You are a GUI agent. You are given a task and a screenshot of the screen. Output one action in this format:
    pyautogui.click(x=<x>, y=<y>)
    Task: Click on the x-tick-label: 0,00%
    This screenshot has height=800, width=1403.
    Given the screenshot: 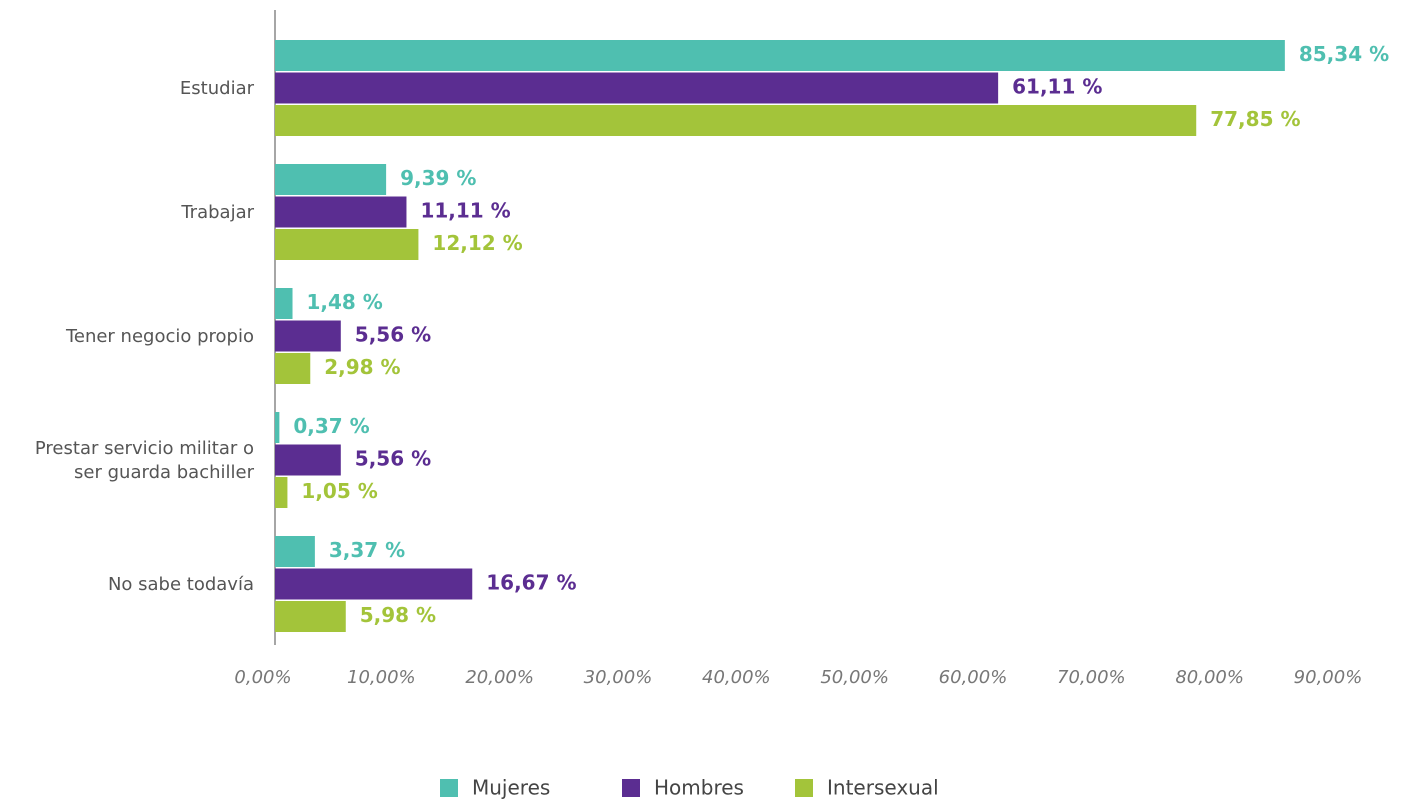 What is the action you would take?
    pyautogui.click(x=262, y=677)
    